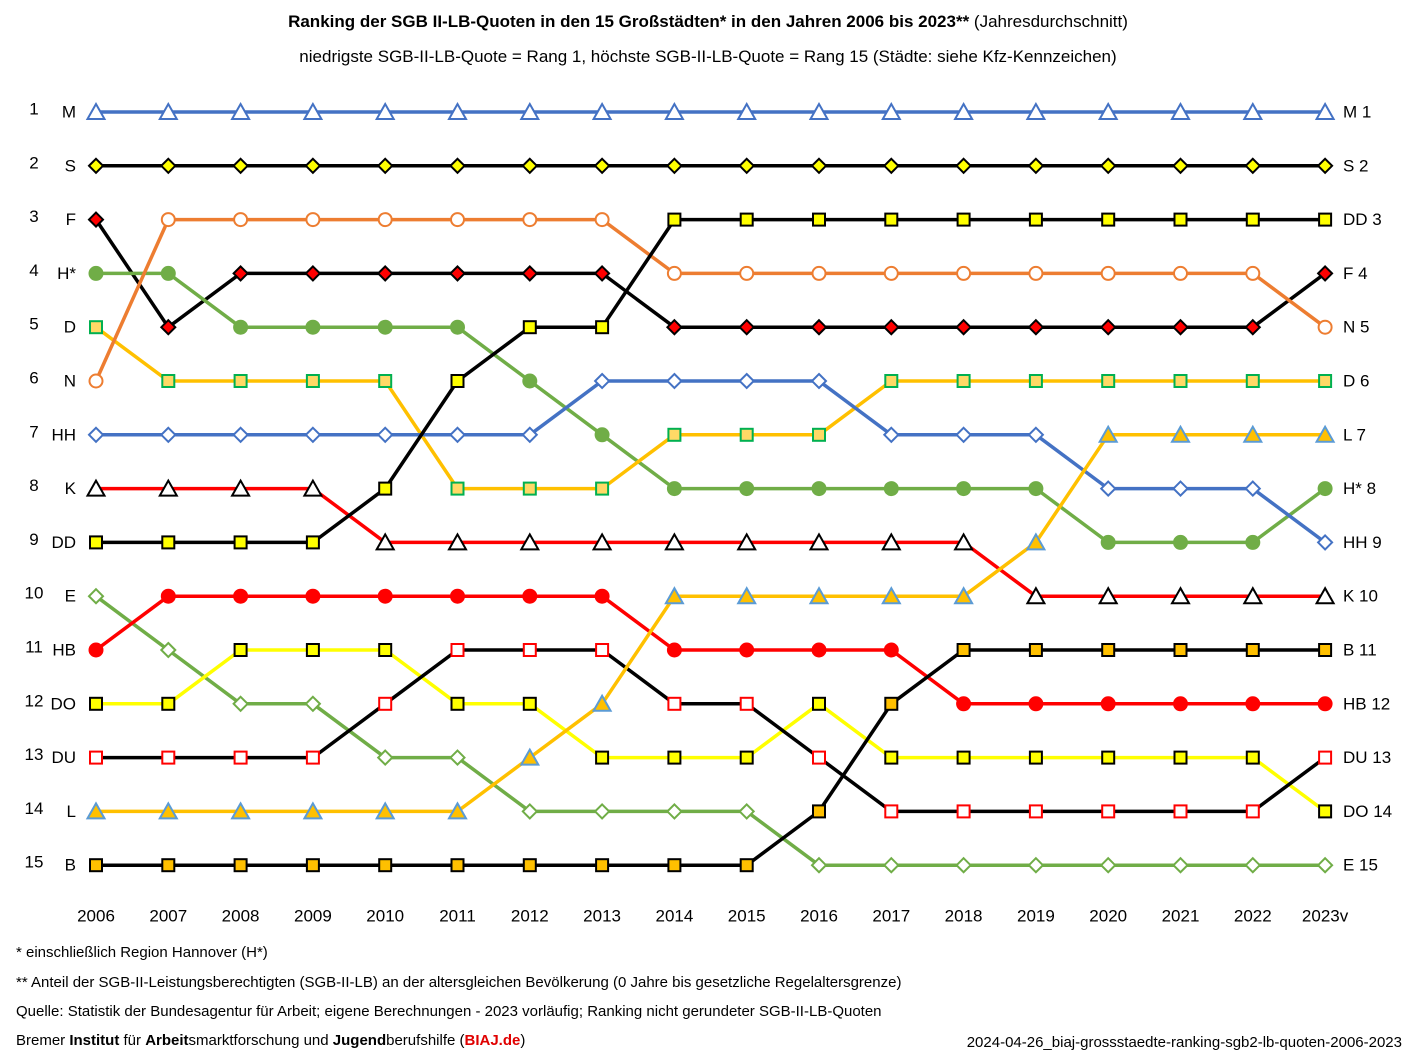  What do you see at coordinates (710, 462) in the screenshot?
I see `series-line-HH` at bounding box center [710, 462].